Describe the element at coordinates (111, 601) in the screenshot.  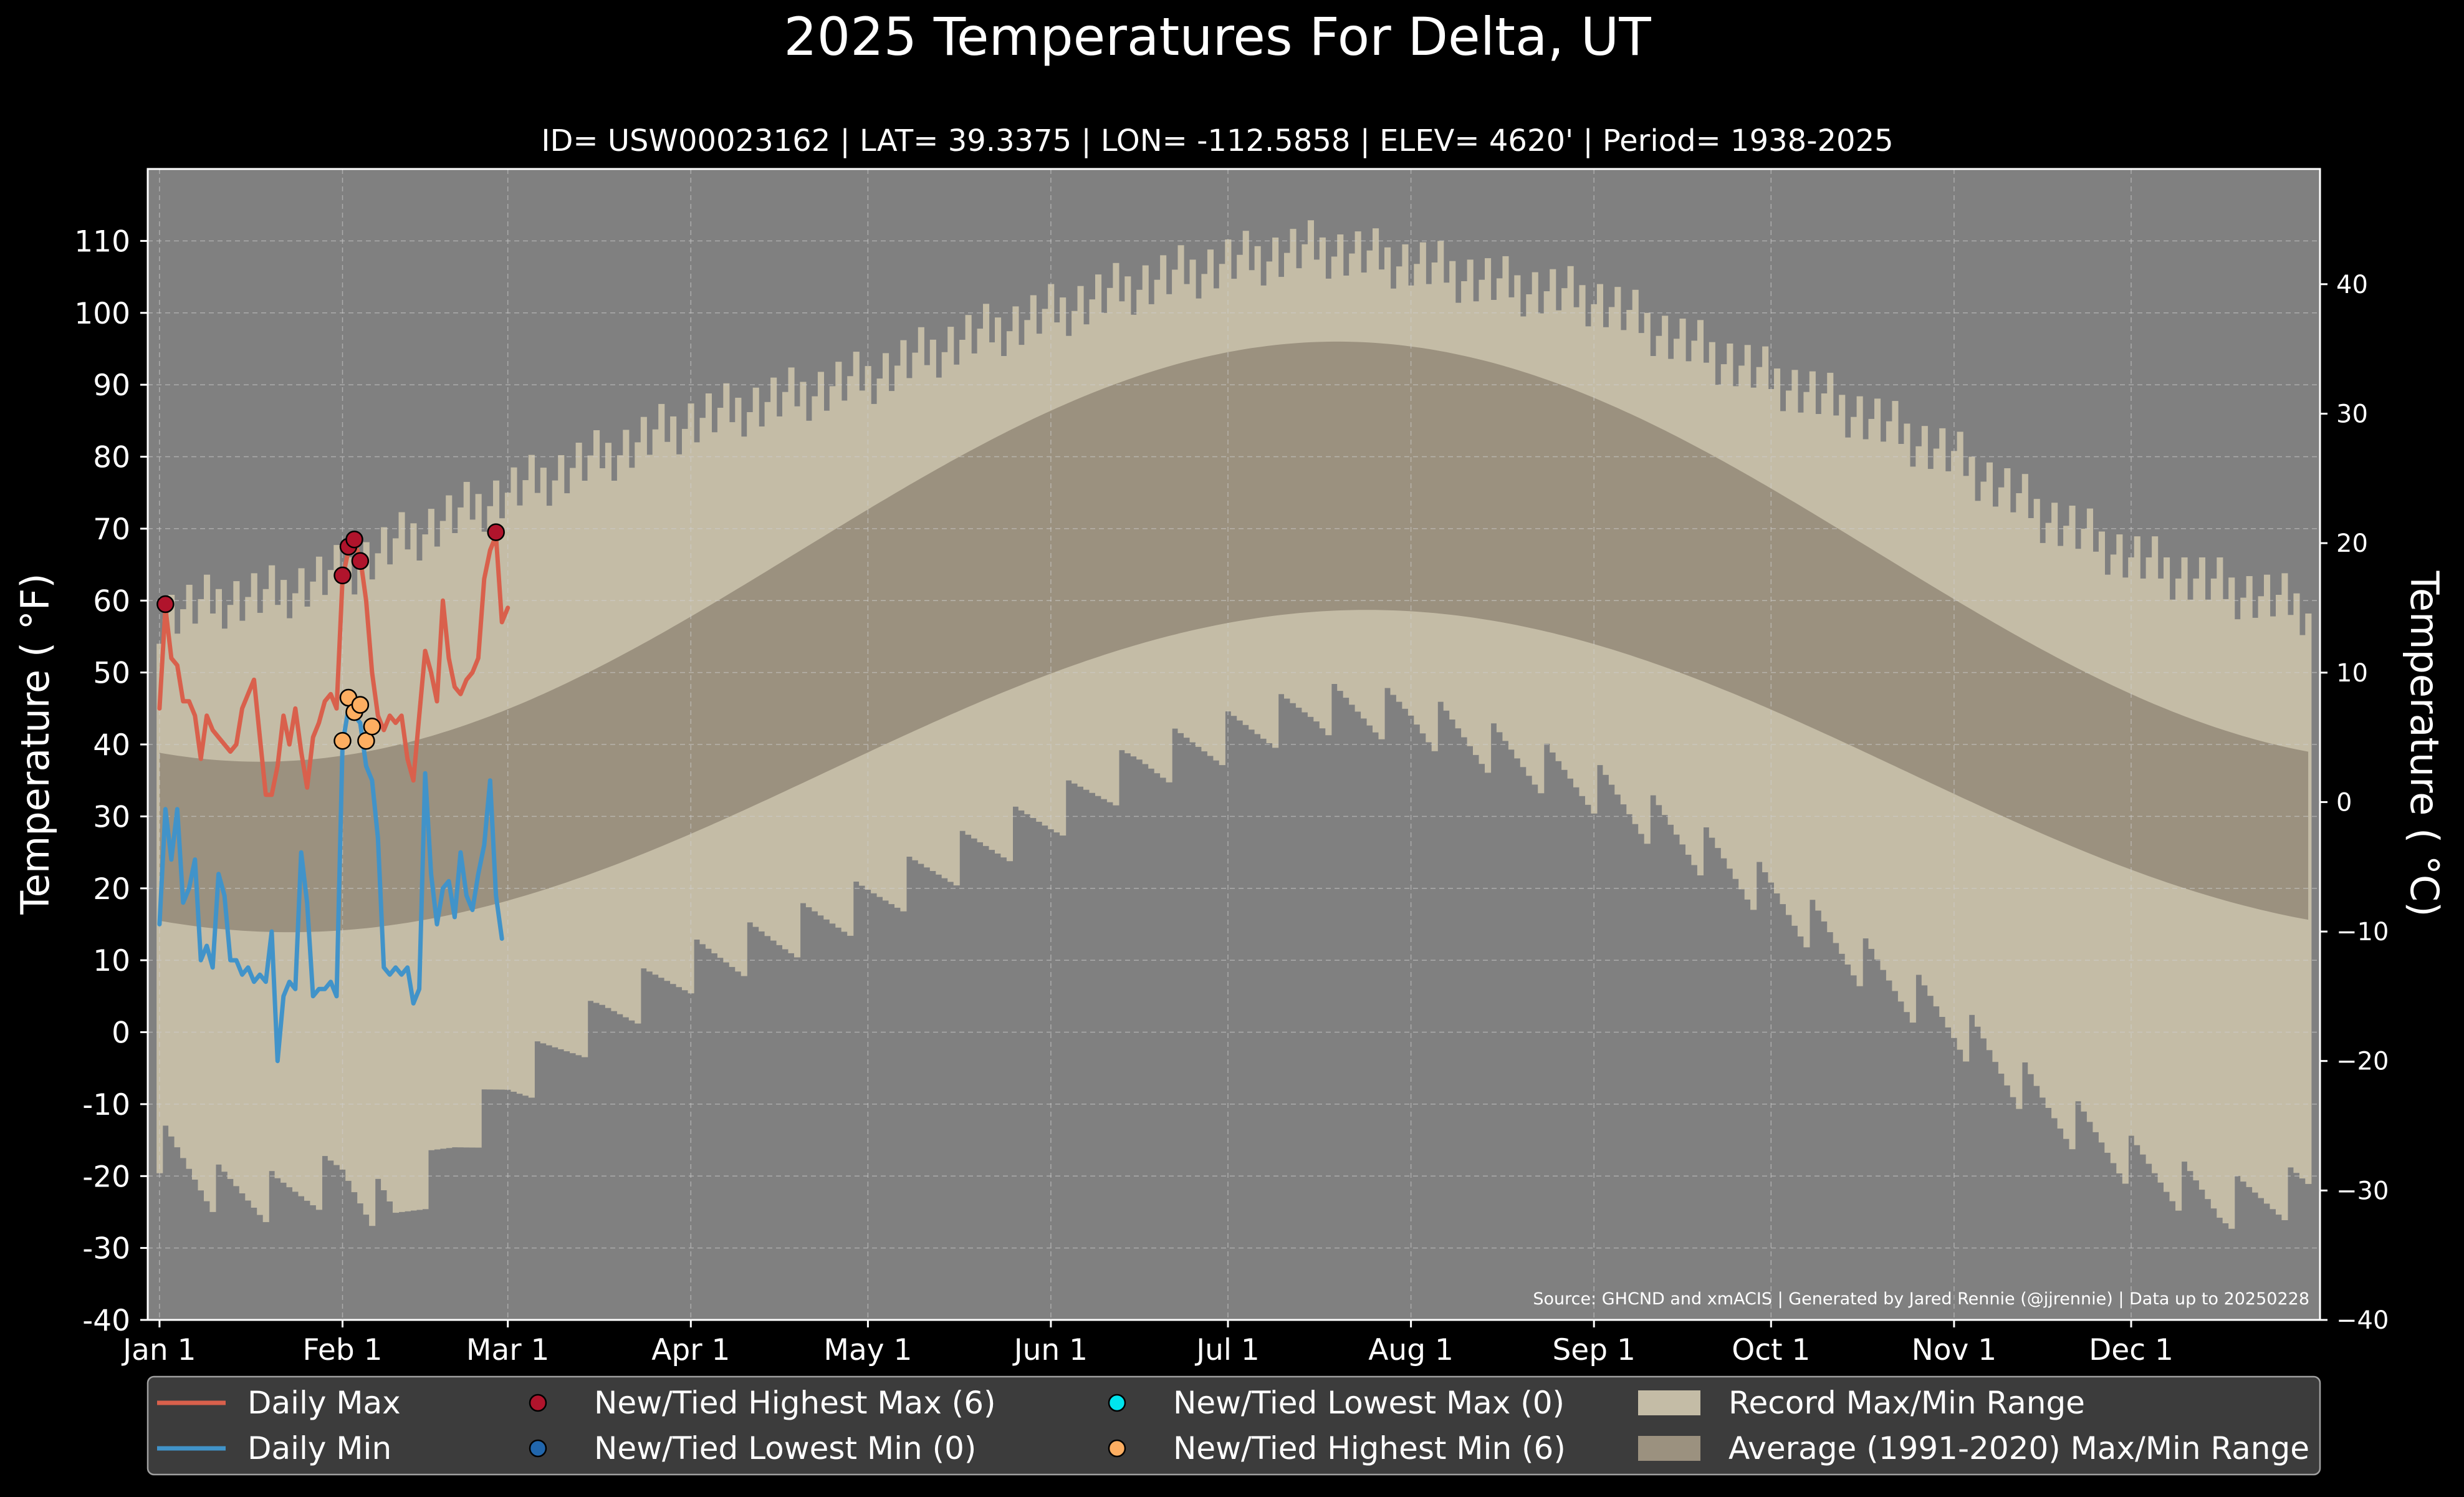
I see `y-tick-label: 60` at that location.